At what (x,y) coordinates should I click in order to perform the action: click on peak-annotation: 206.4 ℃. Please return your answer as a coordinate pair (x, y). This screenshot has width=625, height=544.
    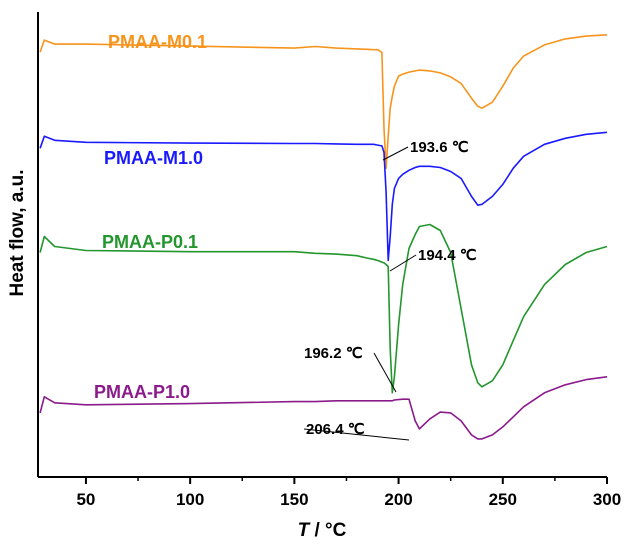
    Looking at the image, I should click on (335, 429).